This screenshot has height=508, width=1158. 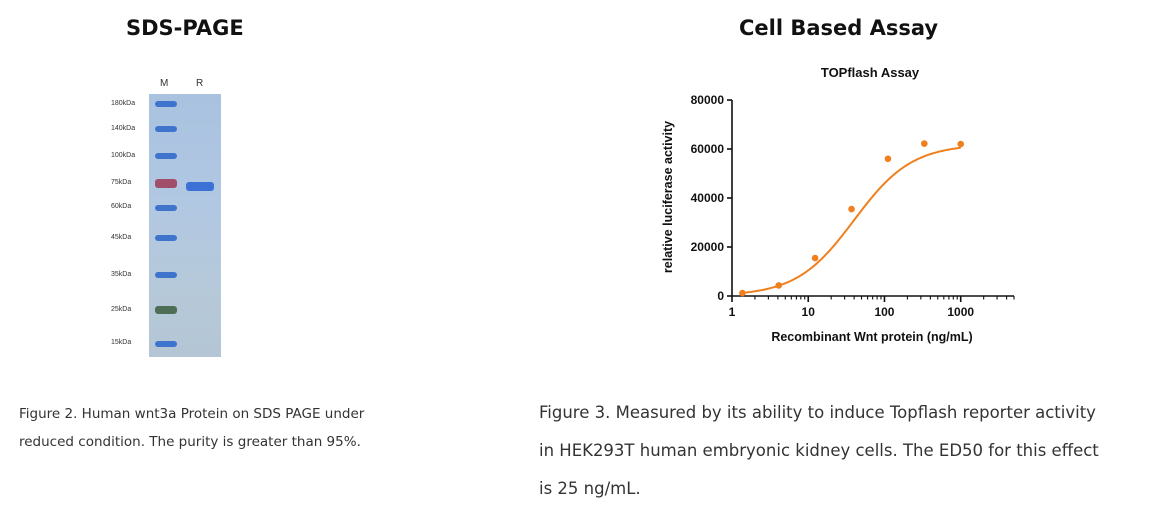 I want to click on chart-x-axis-label: Recombinant Wnt protein (ng/mL), so click(x=871, y=337).